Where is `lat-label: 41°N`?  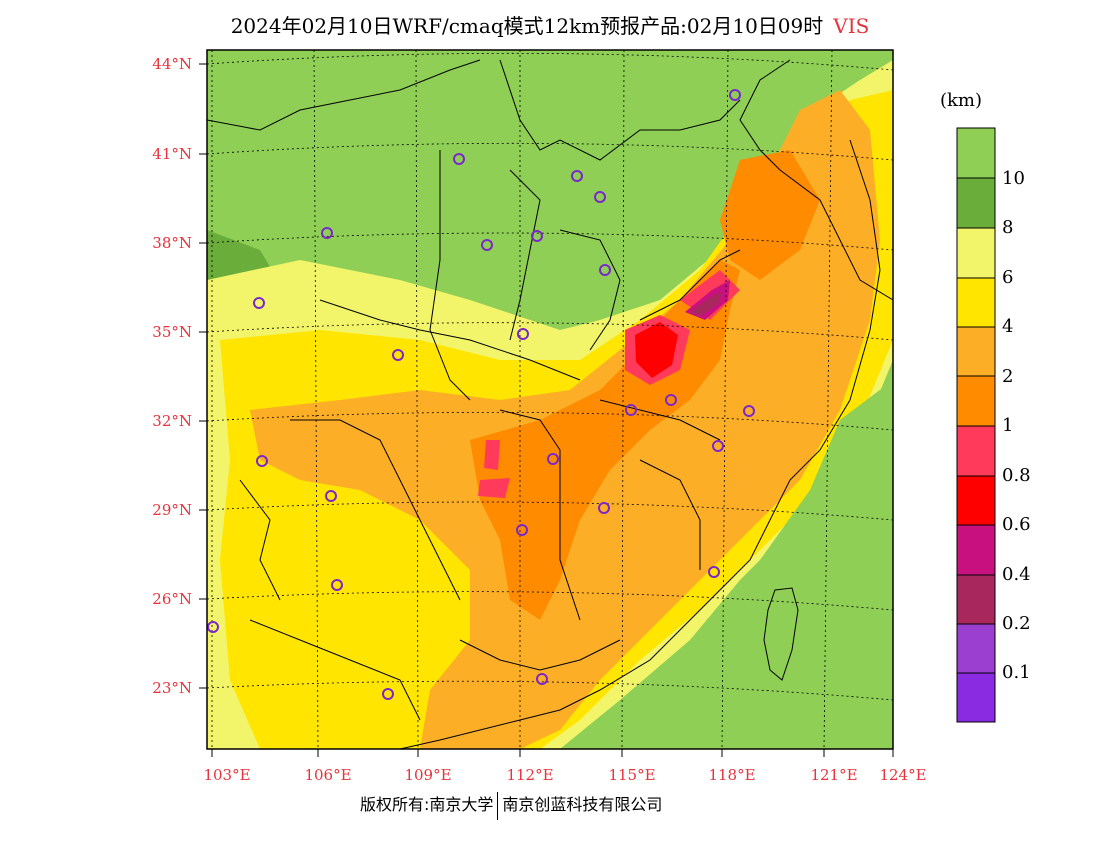
lat-label: 41°N is located at coordinates (172, 154).